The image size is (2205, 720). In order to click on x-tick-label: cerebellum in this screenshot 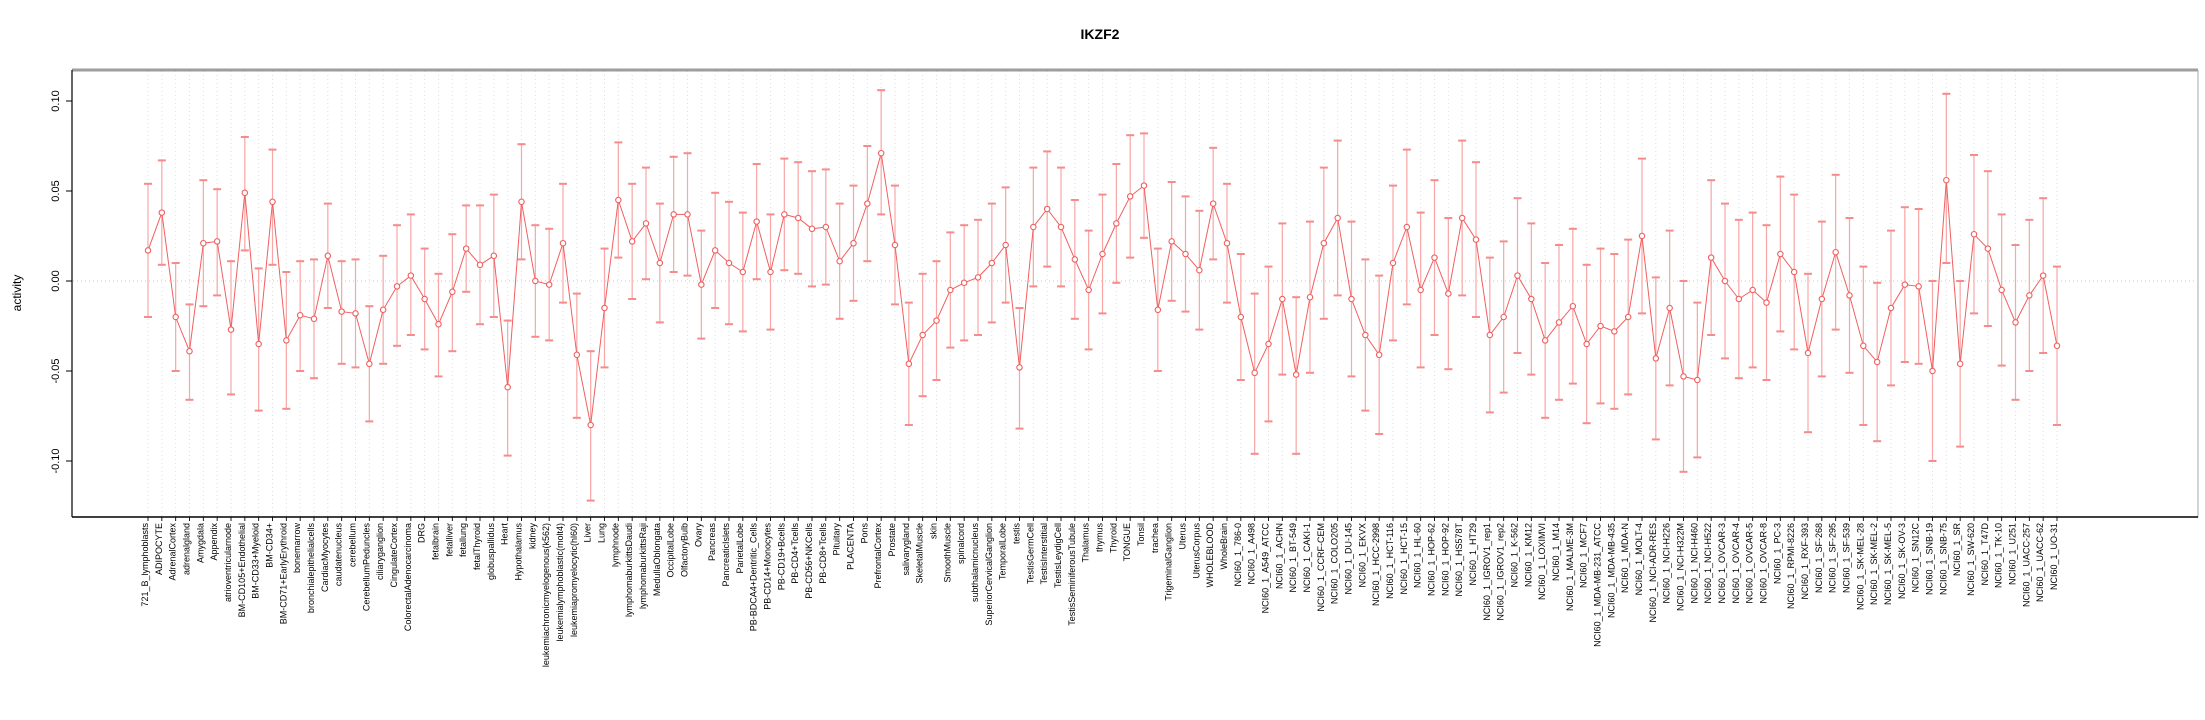, I will do `click(353, 545)`.